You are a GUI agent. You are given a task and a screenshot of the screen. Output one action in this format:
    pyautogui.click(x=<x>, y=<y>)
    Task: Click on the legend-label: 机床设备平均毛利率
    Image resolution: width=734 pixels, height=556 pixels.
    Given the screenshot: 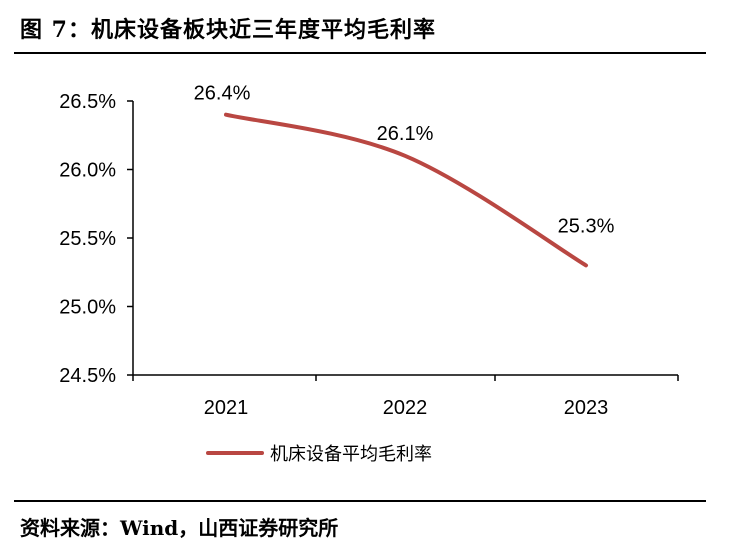 What is the action you would take?
    pyautogui.click(x=351, y=454)
    